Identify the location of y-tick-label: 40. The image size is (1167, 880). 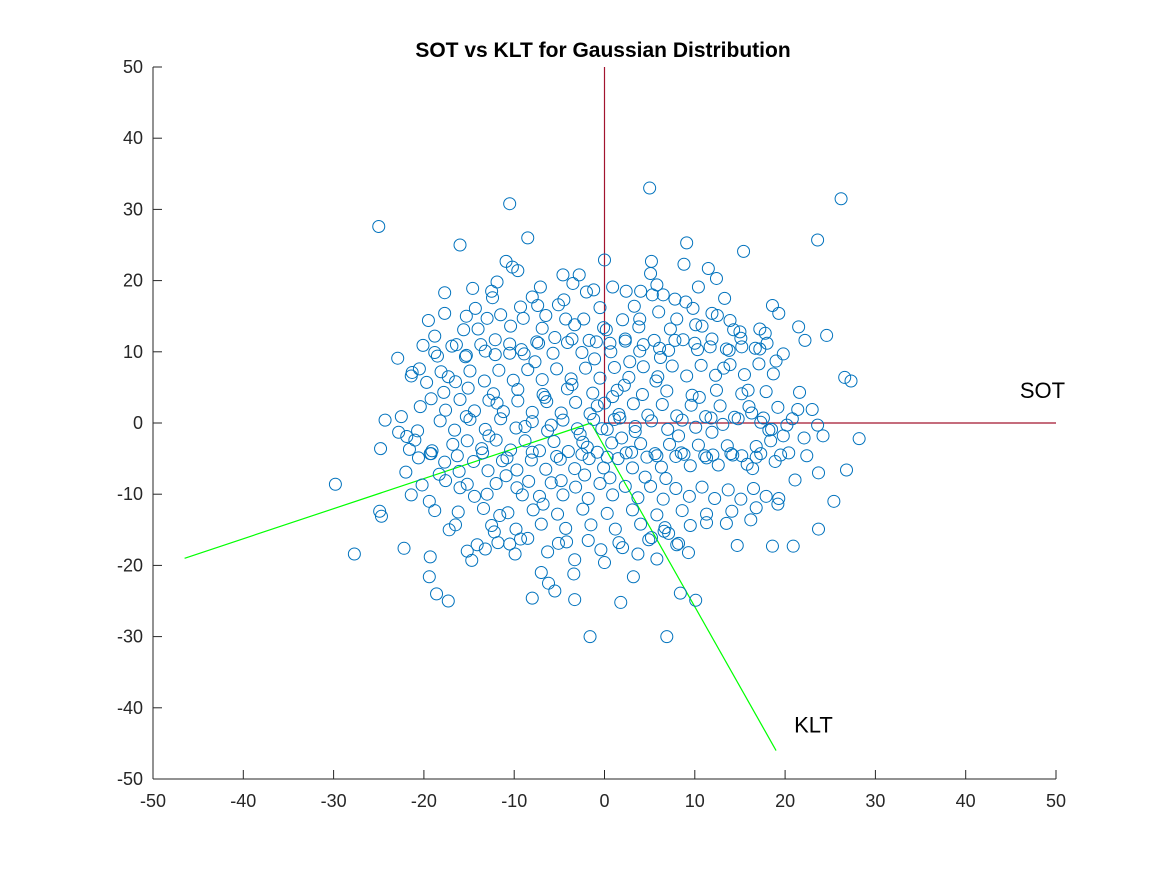
(133, 138).